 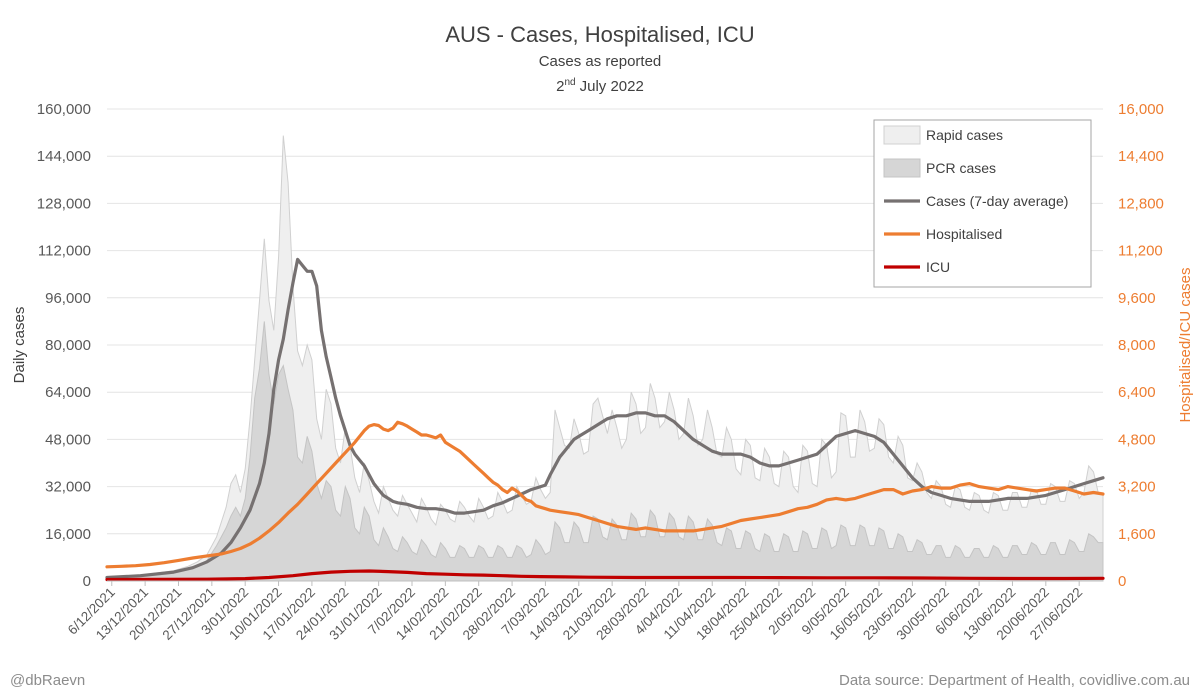 I want to click on y-tick-label-right: 0, so click(x=1122, y=581).